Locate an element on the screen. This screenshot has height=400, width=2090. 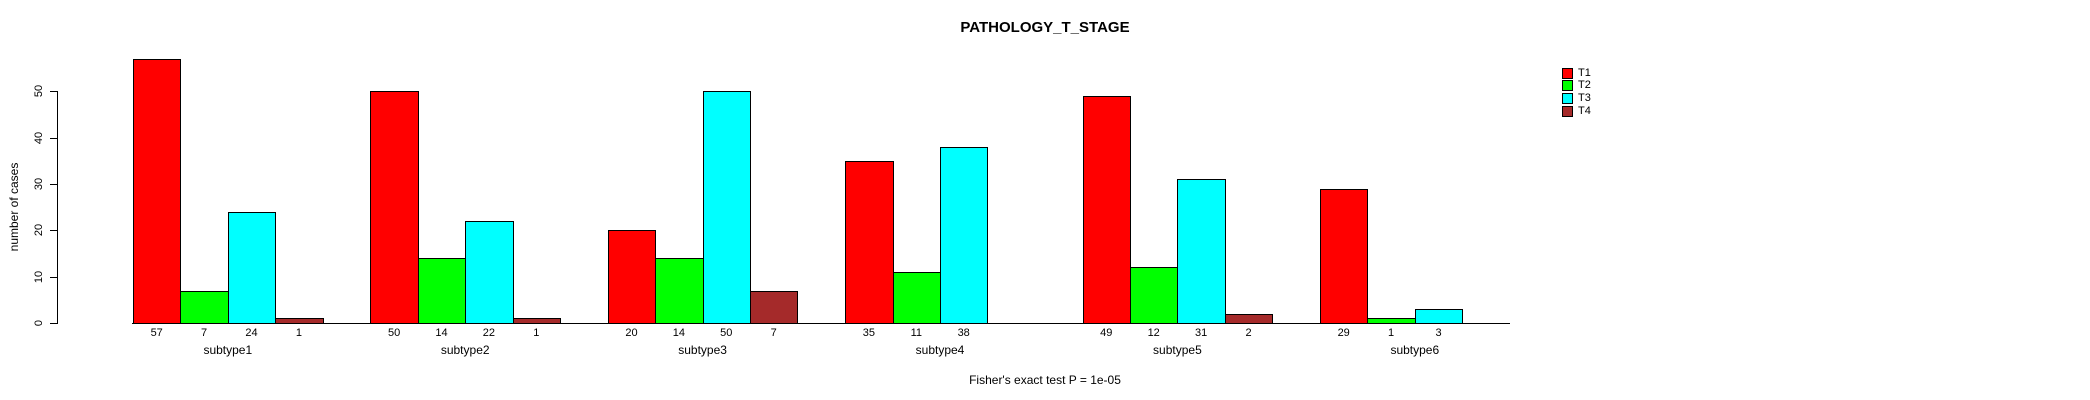
bar-subtype3-T3 is located at coordinates (726, 207).